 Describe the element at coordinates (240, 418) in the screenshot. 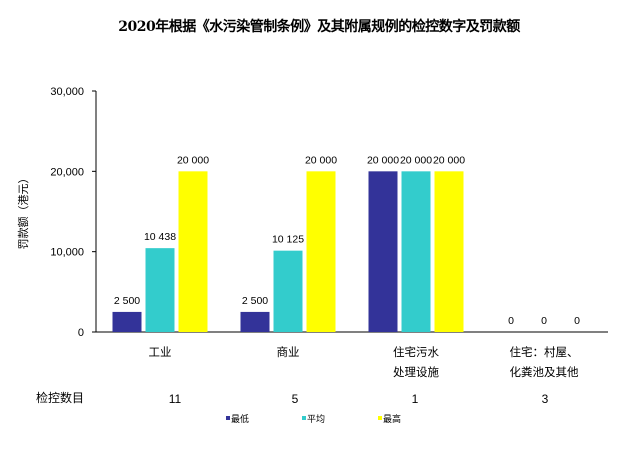

I see `legend-label: 最低` at that location.